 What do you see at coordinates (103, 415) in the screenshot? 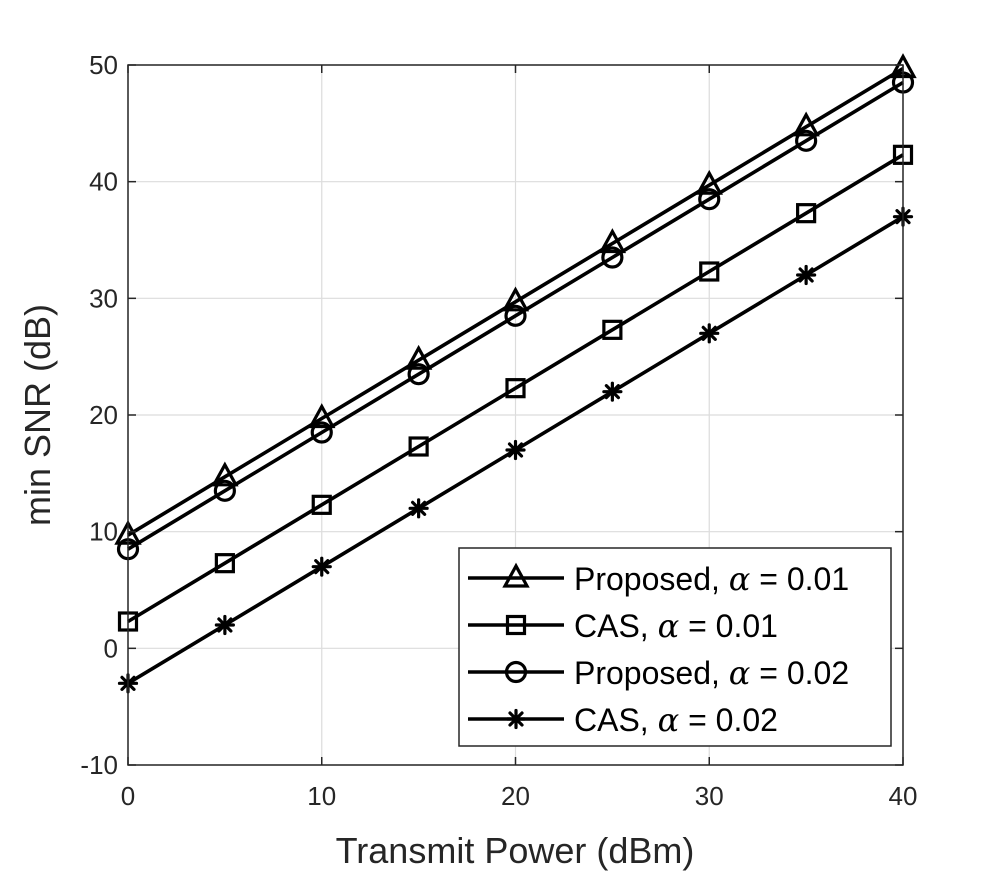
I see `y-tick-label: 20` at bounding box center [103, 415].